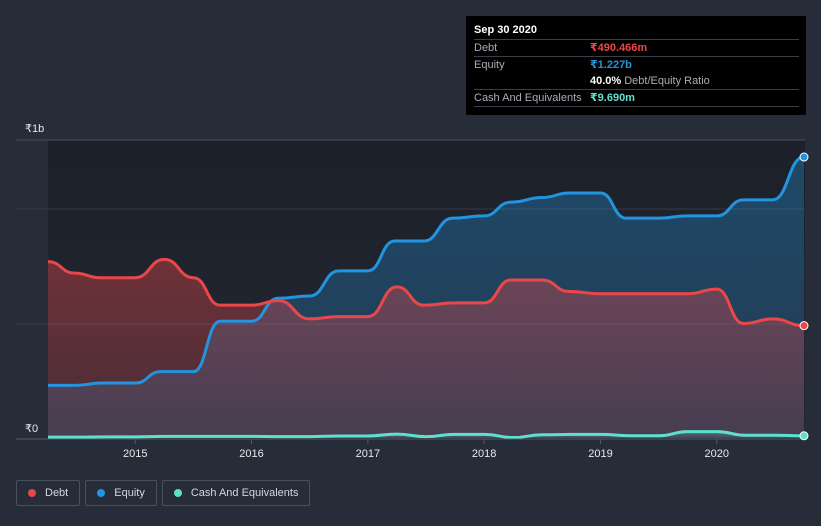  What do you see at coordinates (606, 81) in the screenshot?
I see `tooltip-ratio-value: 40.0%` at bounding box center [606, 81].